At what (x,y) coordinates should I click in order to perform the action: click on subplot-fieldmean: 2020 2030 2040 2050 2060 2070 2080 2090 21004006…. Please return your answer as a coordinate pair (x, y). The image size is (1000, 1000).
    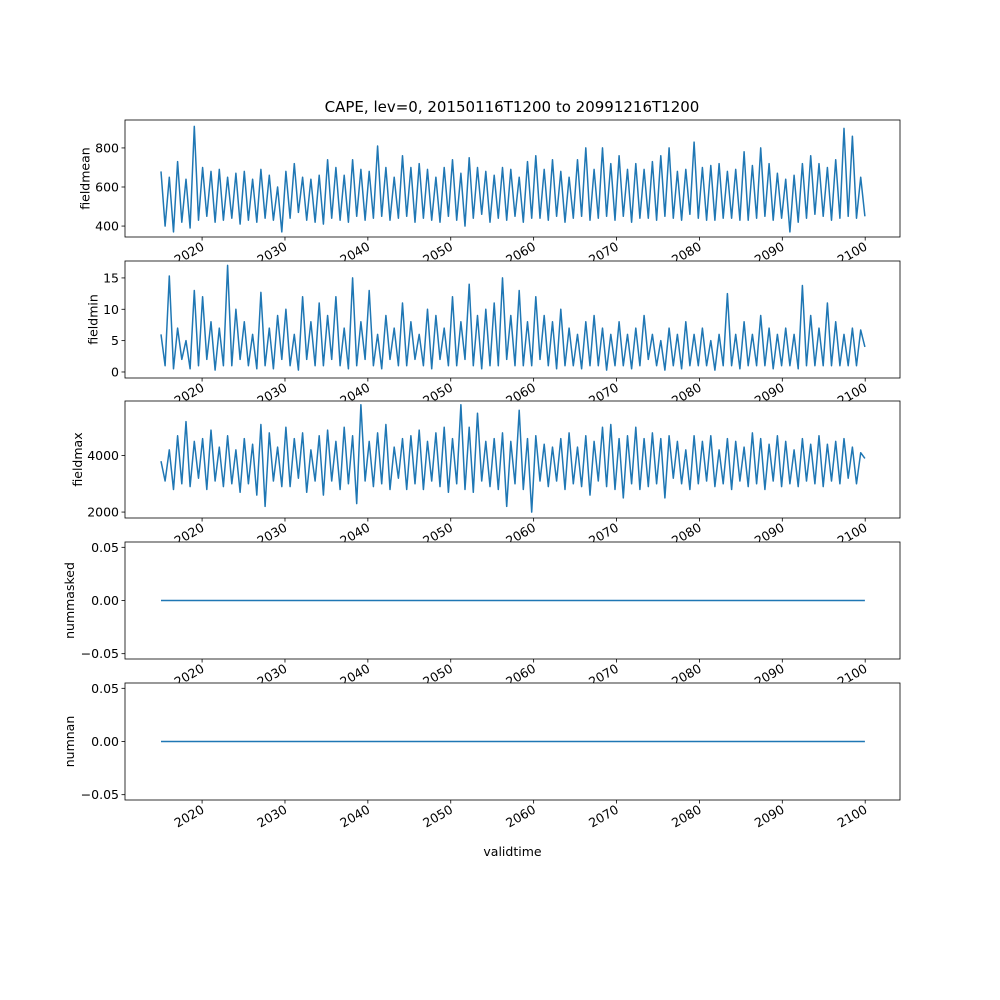
    Looking at the image, I should click on (489, 193).